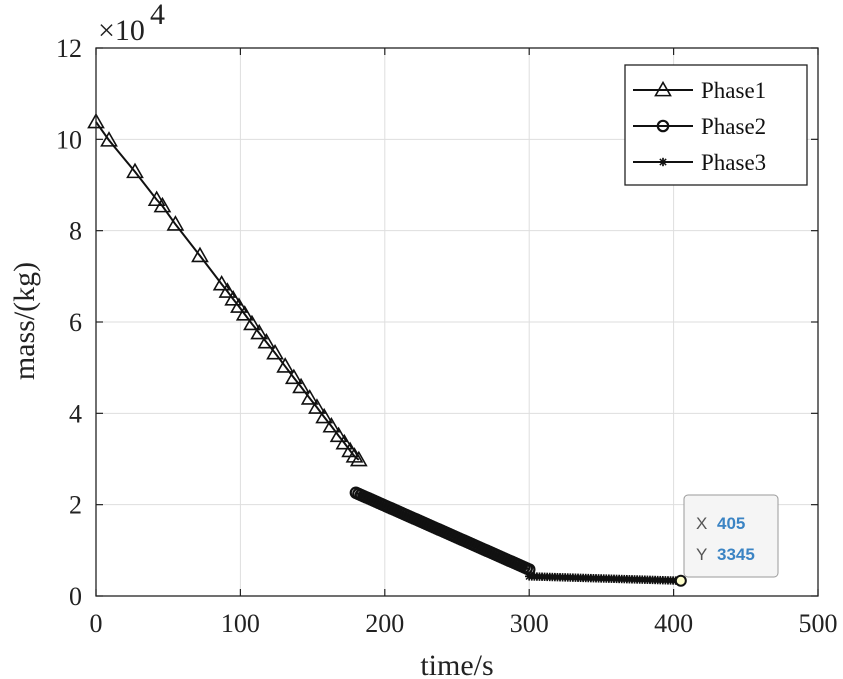  Describe the element at coordinates (731, 536) in the screenshot. I see `datatip-box` at that location.